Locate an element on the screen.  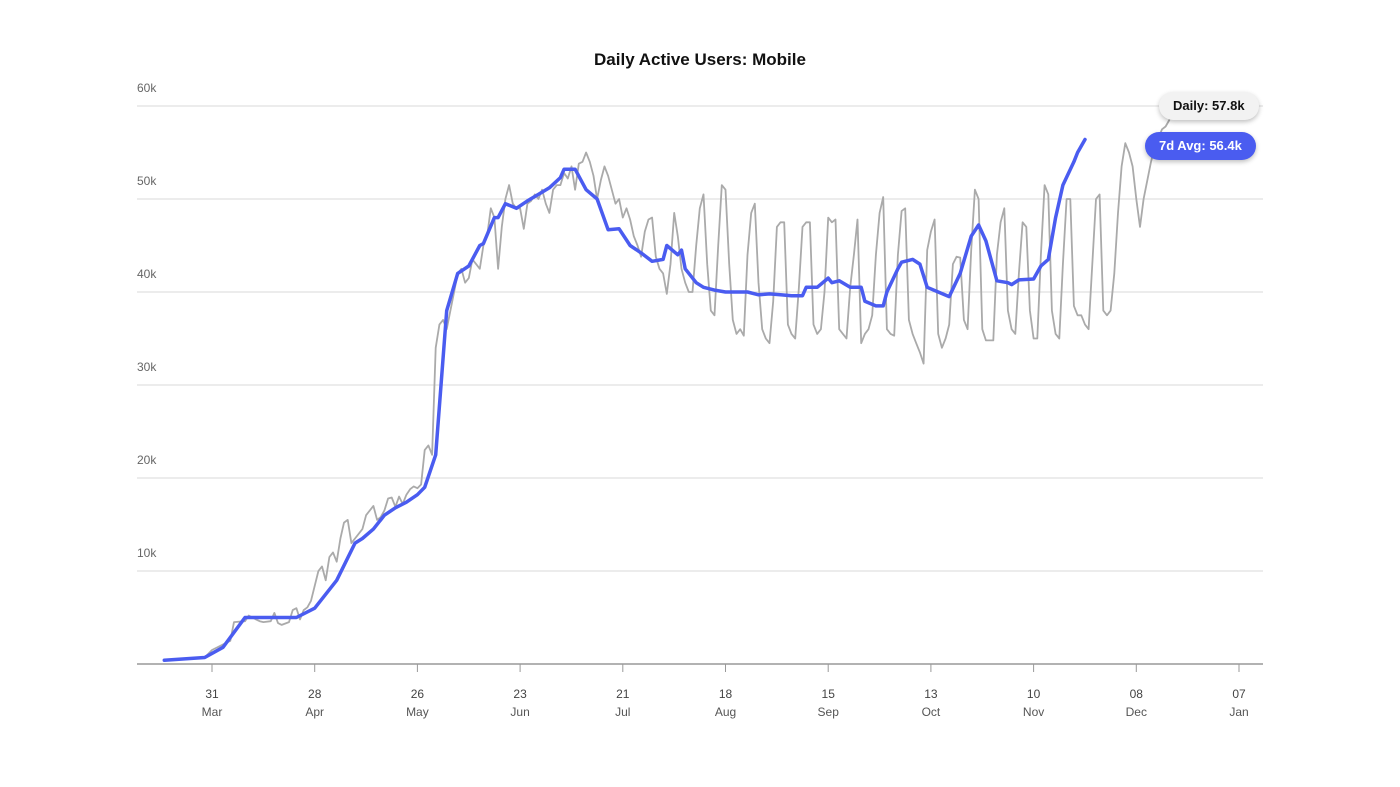
y-tick-label: 60k is located at coordinates (147, 88).